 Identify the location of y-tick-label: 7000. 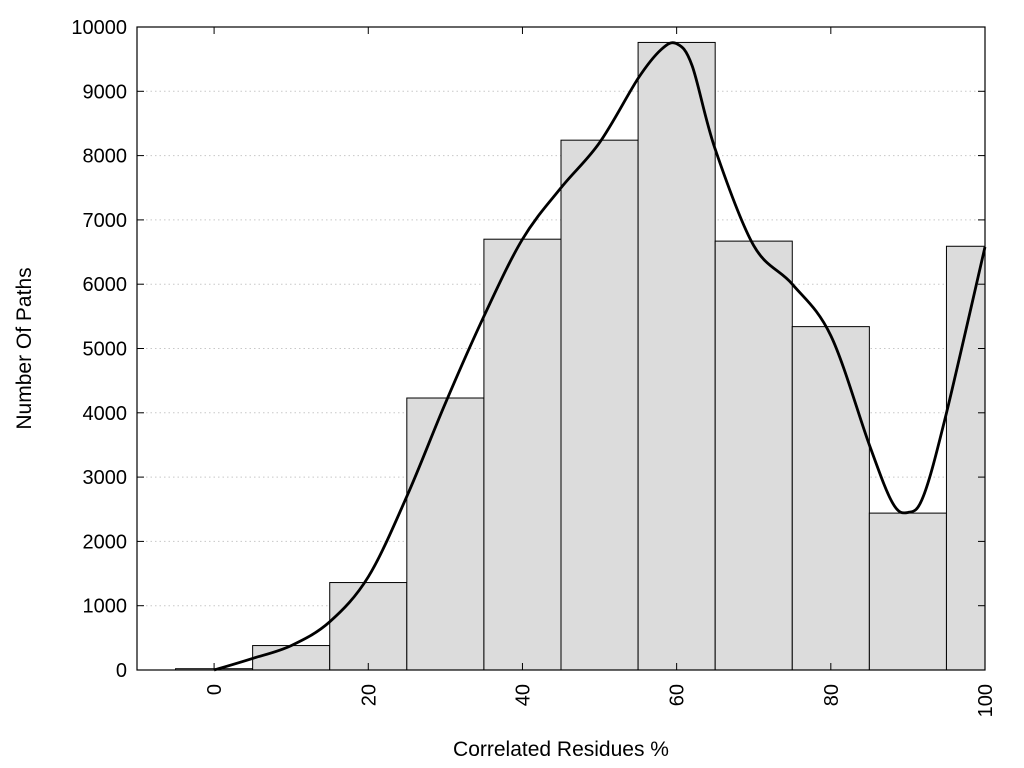
(105, 221).